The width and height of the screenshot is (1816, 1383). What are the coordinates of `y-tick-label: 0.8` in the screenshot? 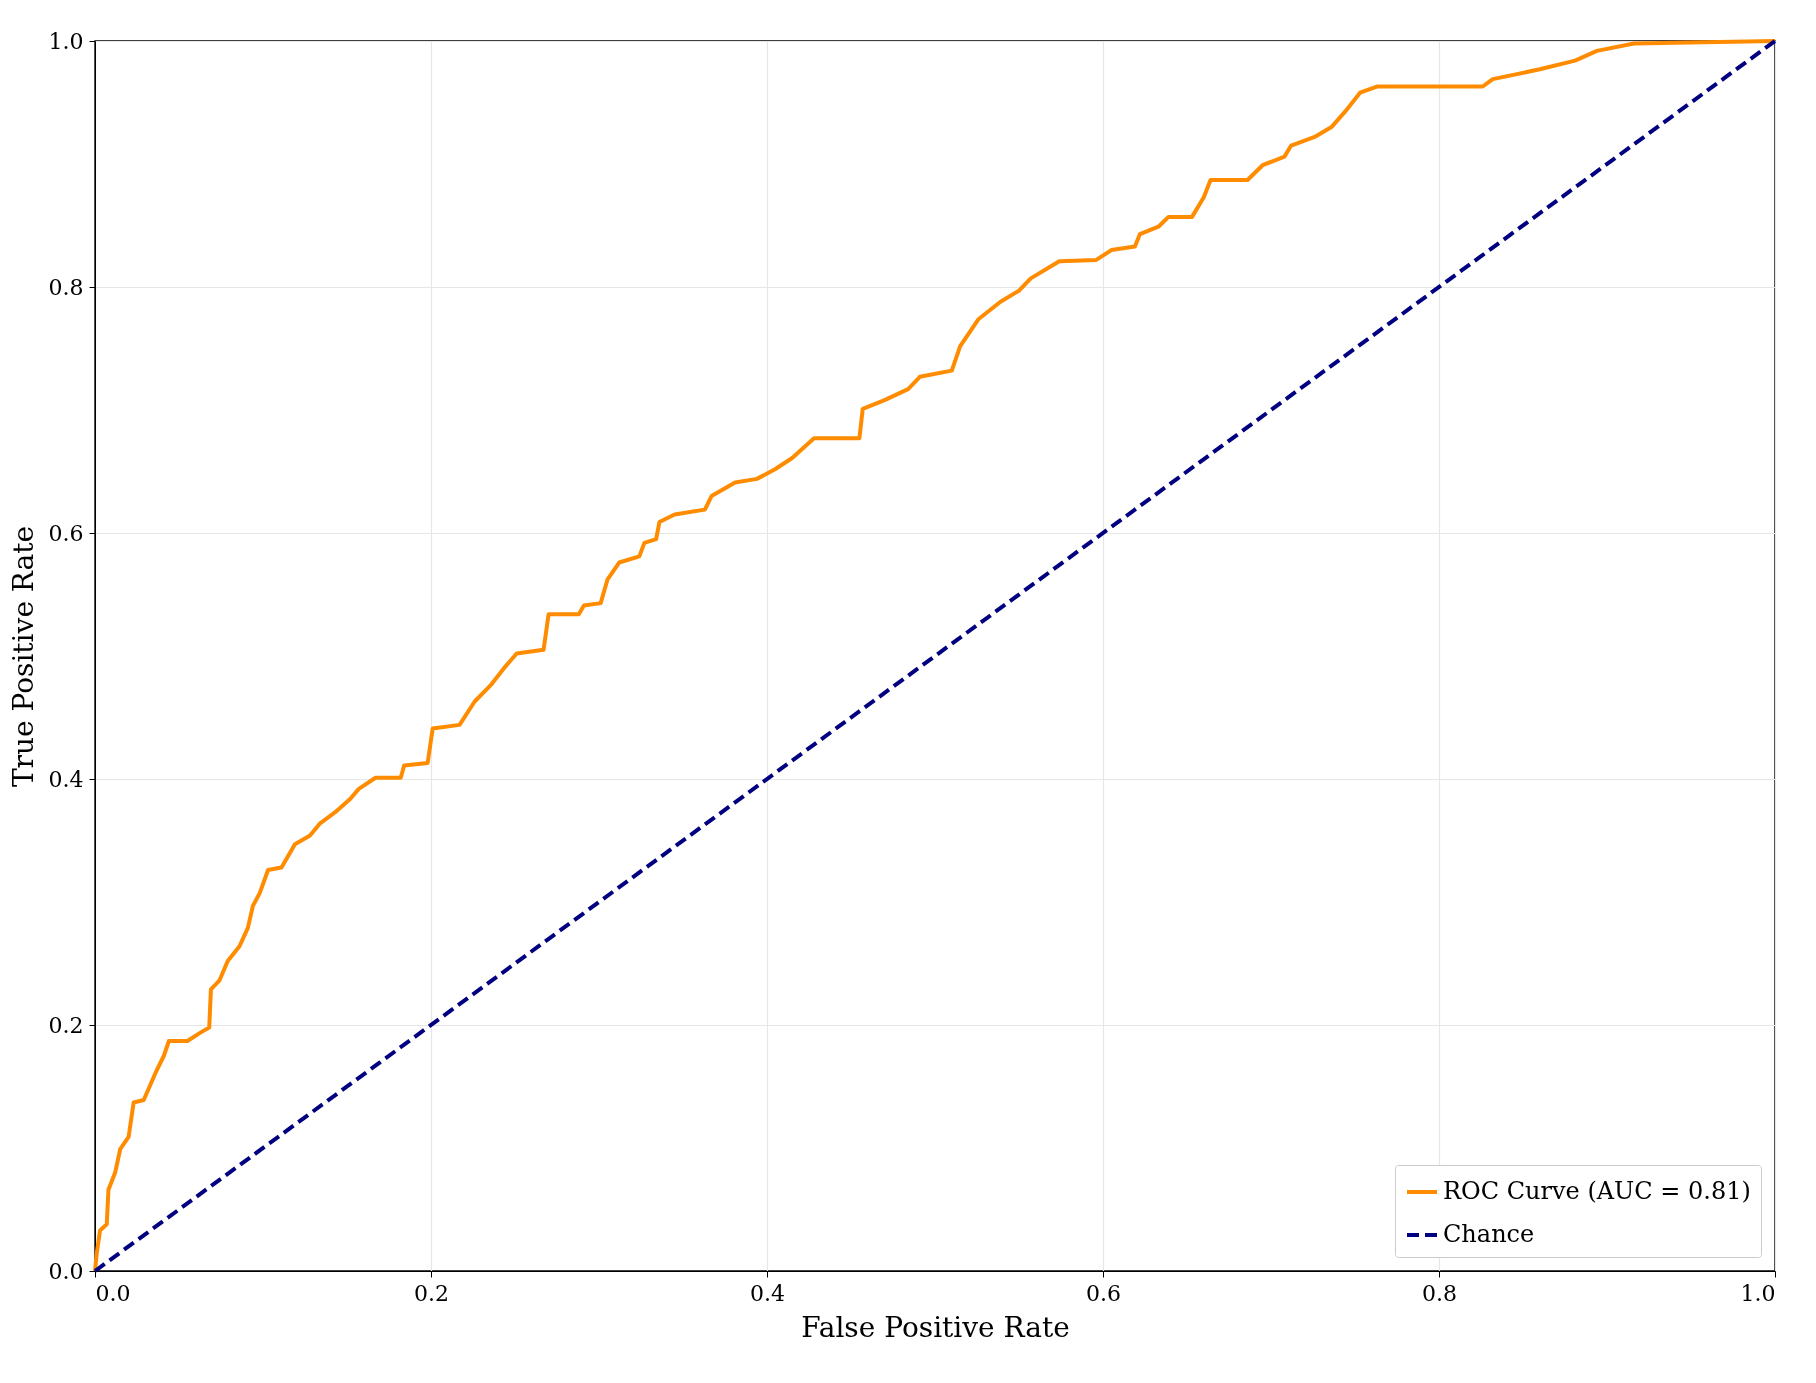 It's located at (66, 287).